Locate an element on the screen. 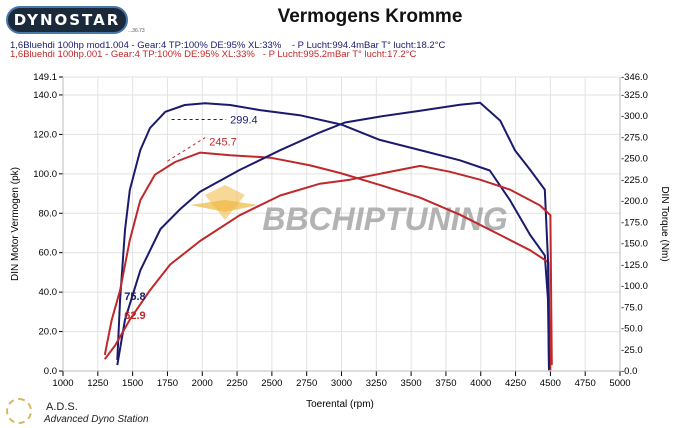 This screenshot has width=685, height=428. x-tick-label: 3000 is located at coordinates (341, 383).